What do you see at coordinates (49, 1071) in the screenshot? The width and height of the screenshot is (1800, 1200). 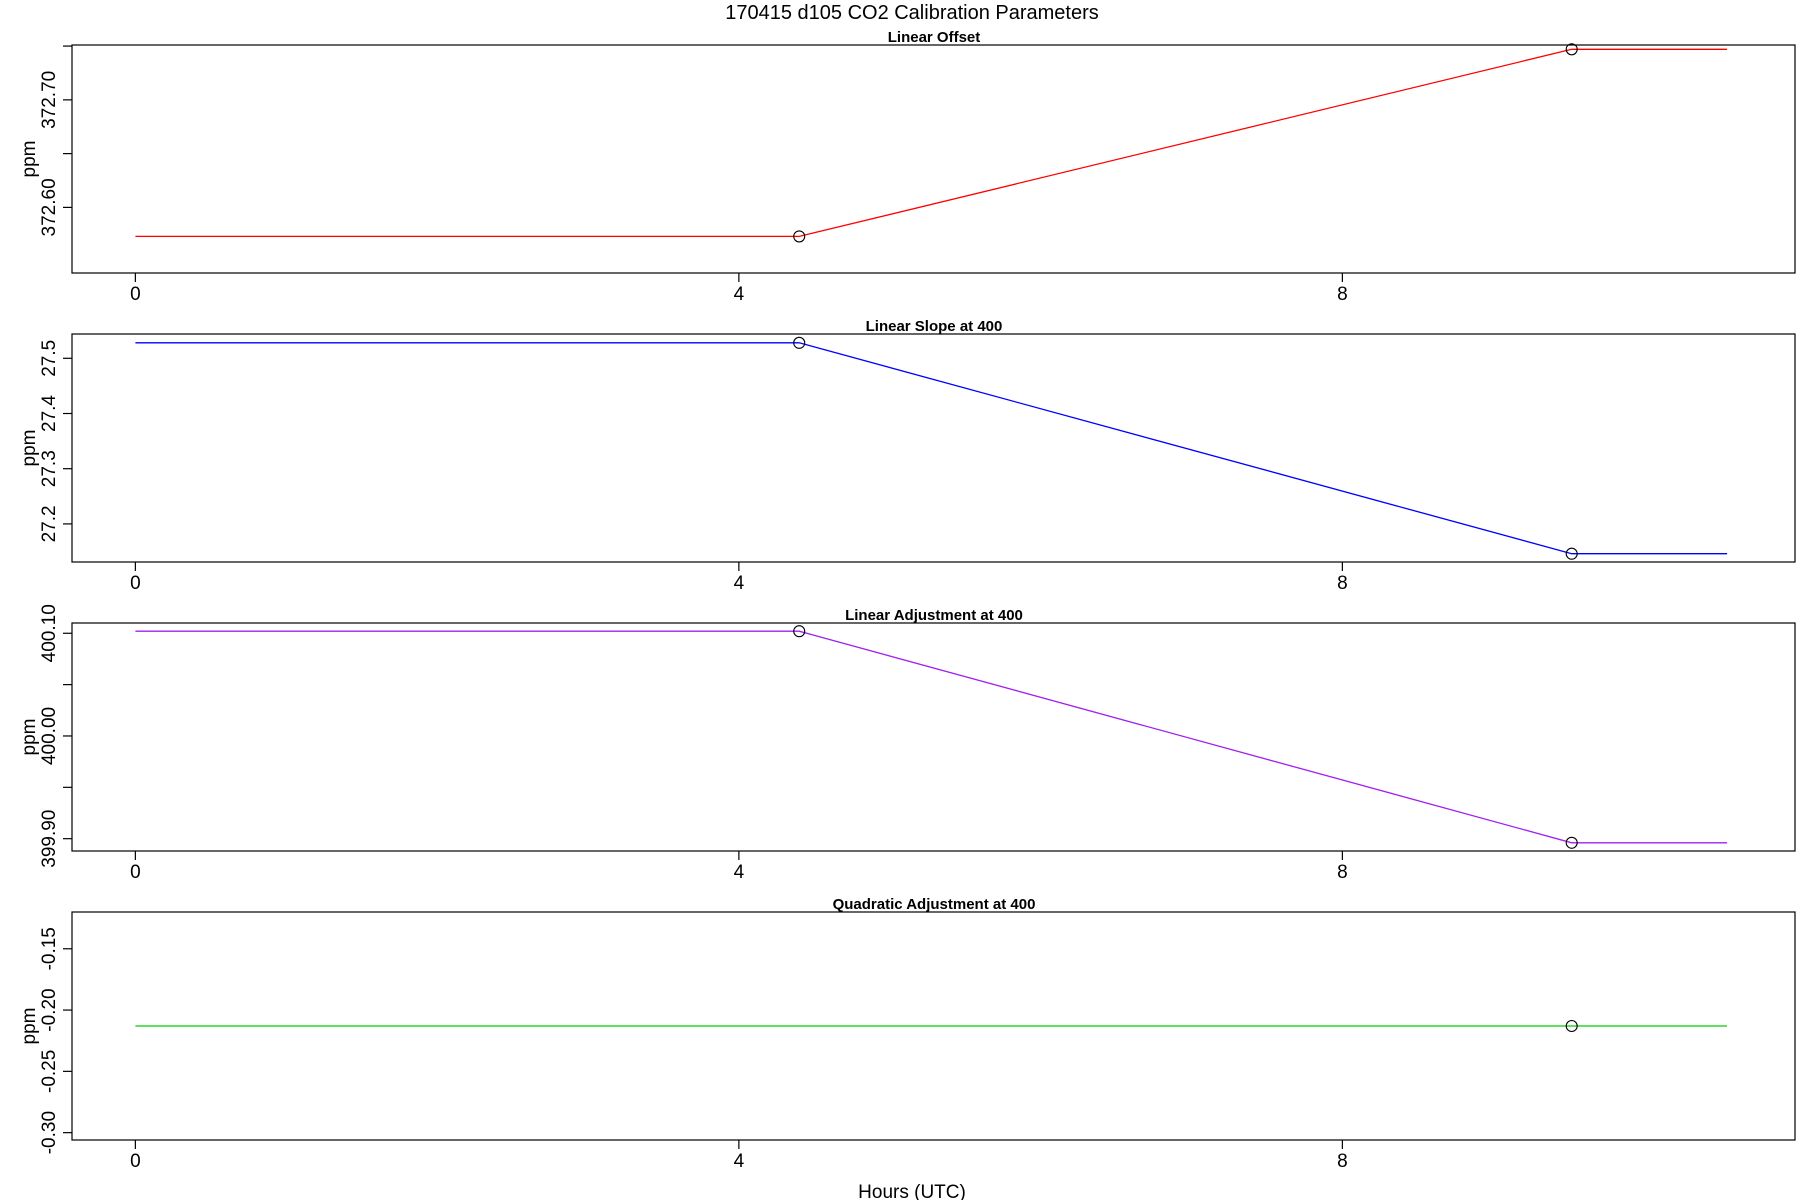 I see `y-tick-label: -0.25` at bounding box center [49, 1071].